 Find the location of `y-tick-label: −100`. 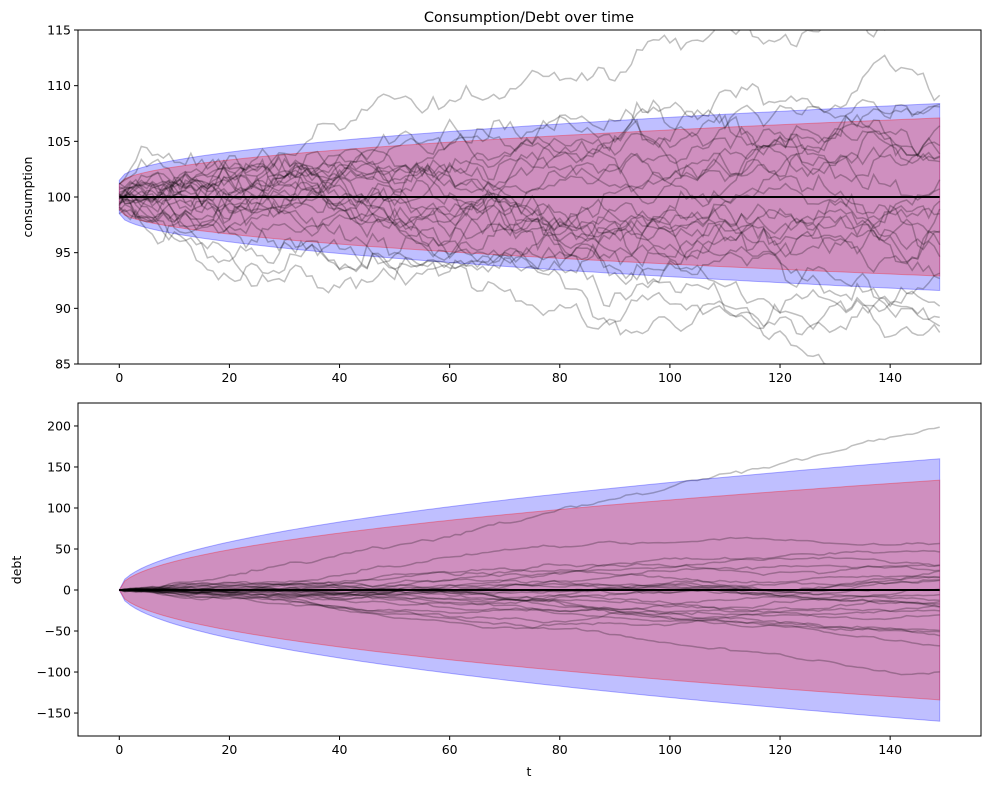

y-tick-label: −100 is located at coordinates (54, 672).